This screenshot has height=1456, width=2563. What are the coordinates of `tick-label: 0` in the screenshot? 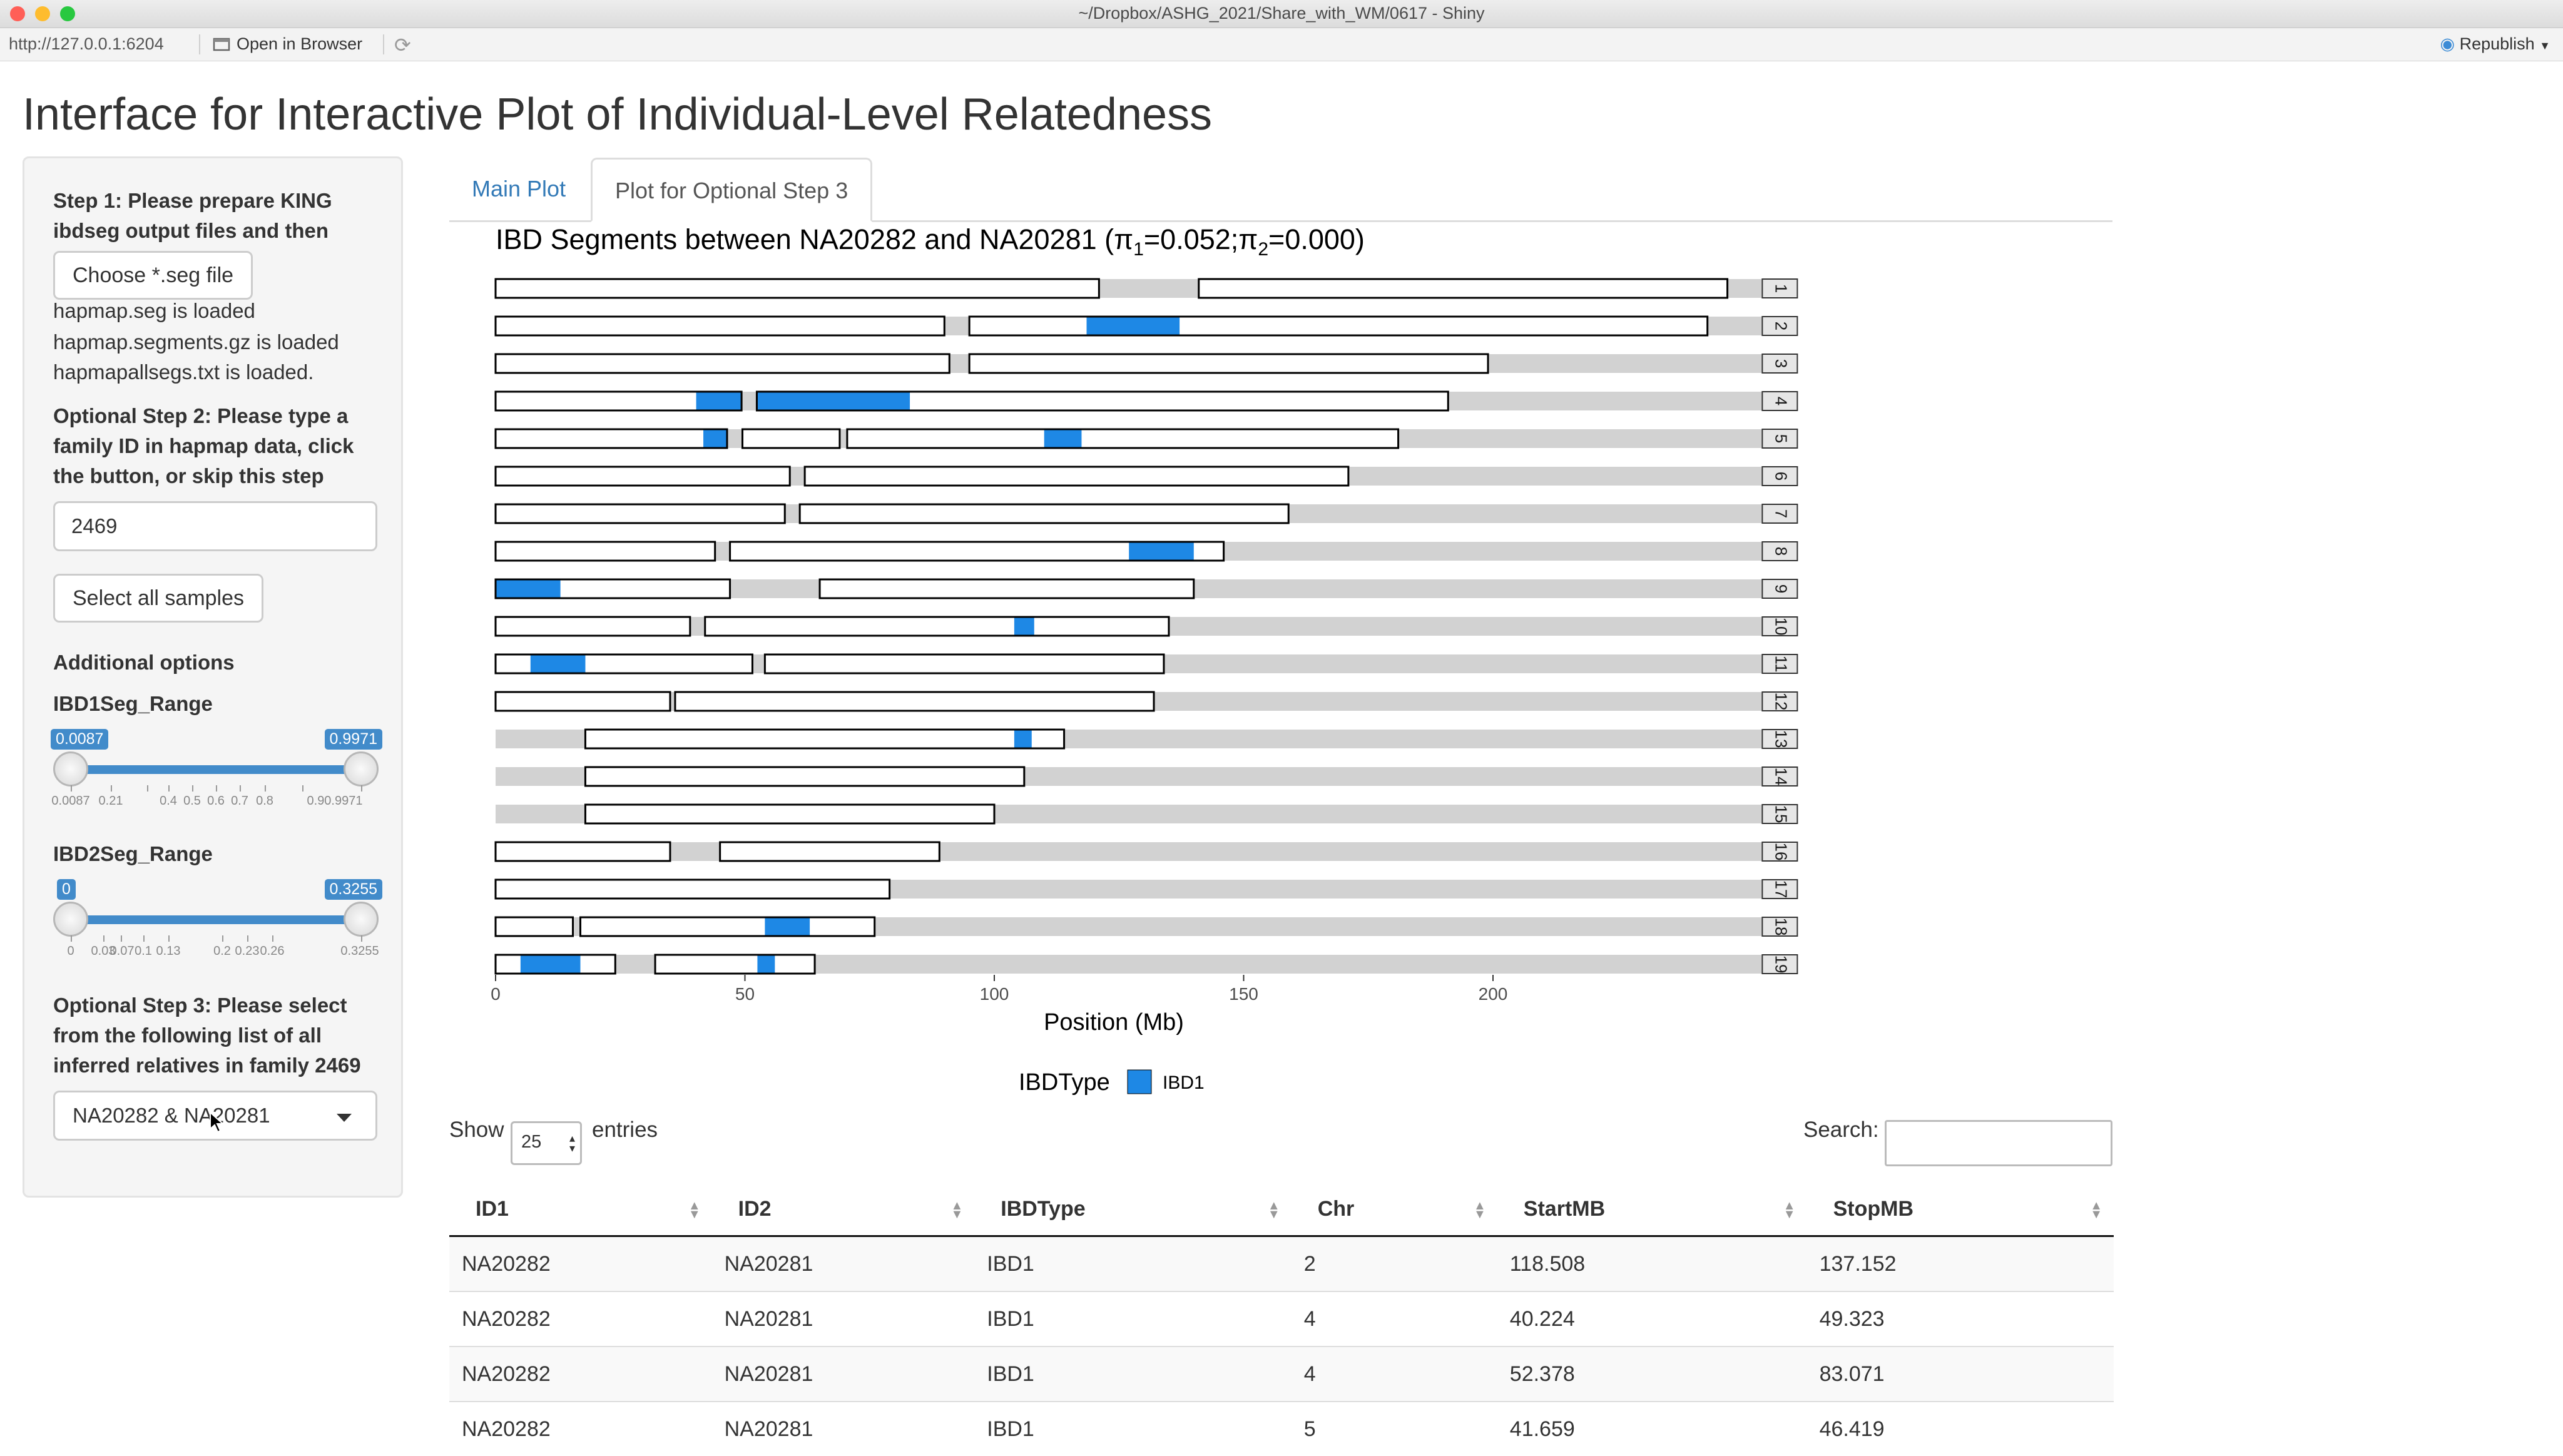 It's located at (70, 951).